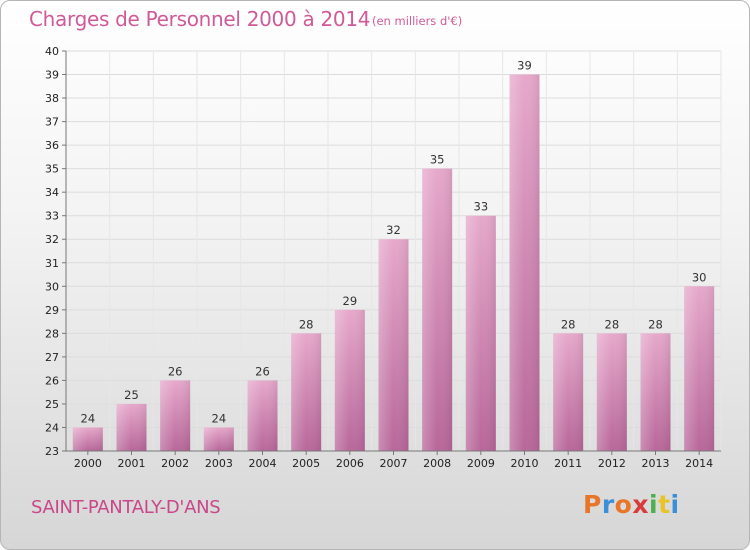 Image resolution: width=750 pixels, height=550 pixels. What do you see at coordinates (612, 463) in the screenshot?
I see `x-tick-label: 2012` at bounding box center [612, 463].